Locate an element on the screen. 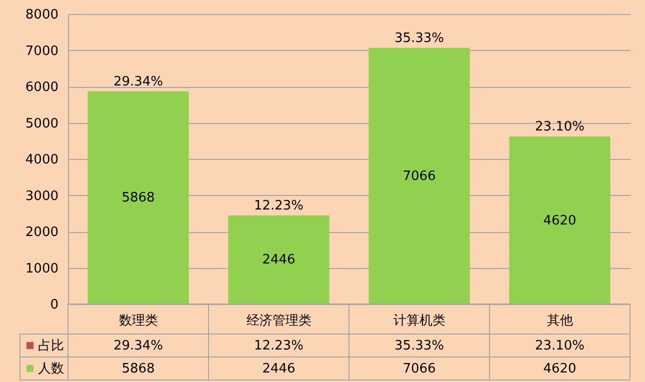  data-label: 23.10% is located at coordinates (559, 346).